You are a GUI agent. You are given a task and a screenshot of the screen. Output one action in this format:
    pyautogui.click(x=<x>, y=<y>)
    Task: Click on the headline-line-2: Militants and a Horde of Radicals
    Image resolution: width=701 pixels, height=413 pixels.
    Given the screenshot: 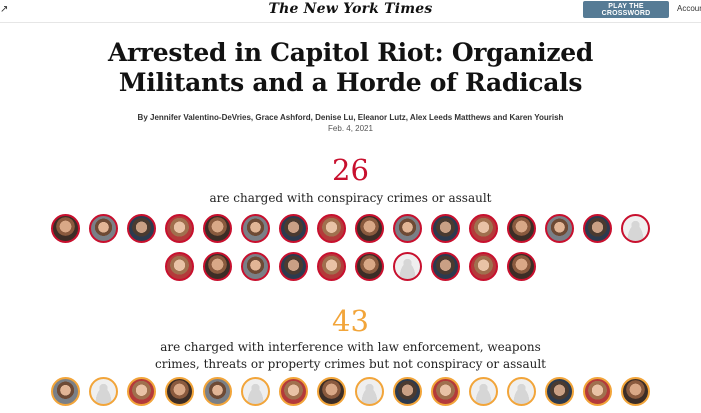 What is the action you would take?
    pyautogui.click(x=350, y=82)
    